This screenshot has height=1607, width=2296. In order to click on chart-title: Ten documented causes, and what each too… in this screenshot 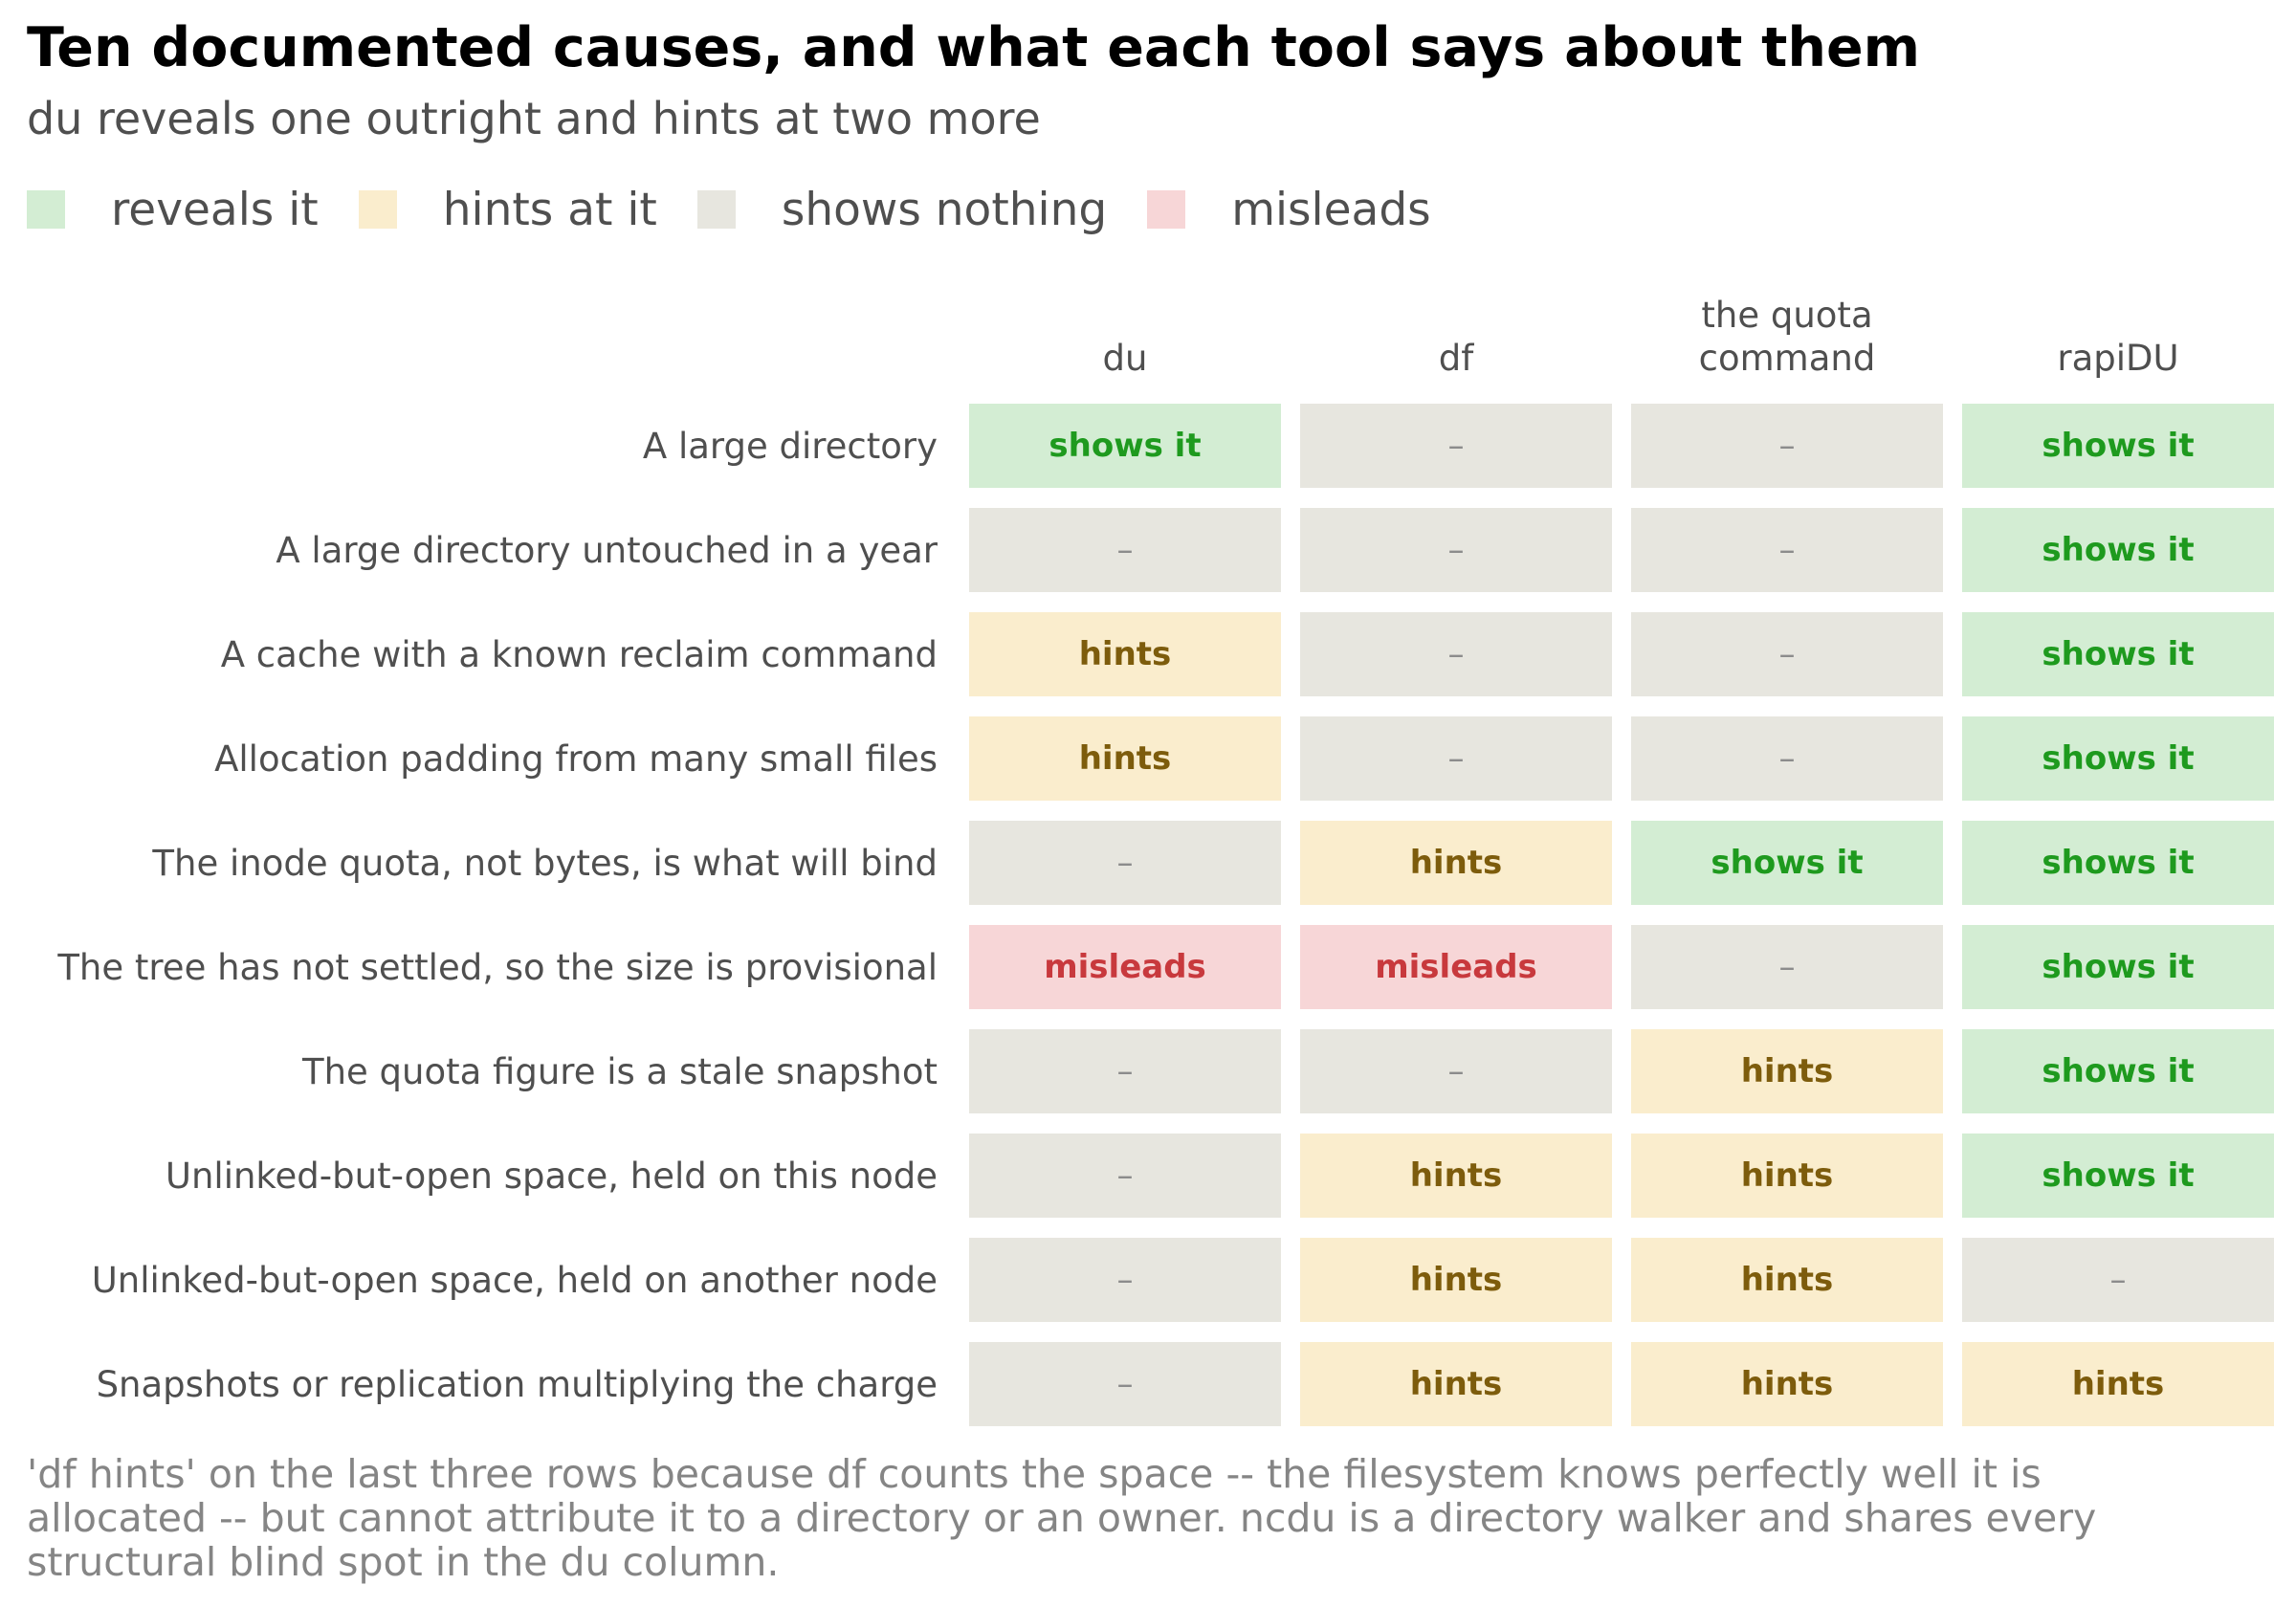, I will do `click(974, 47)`.